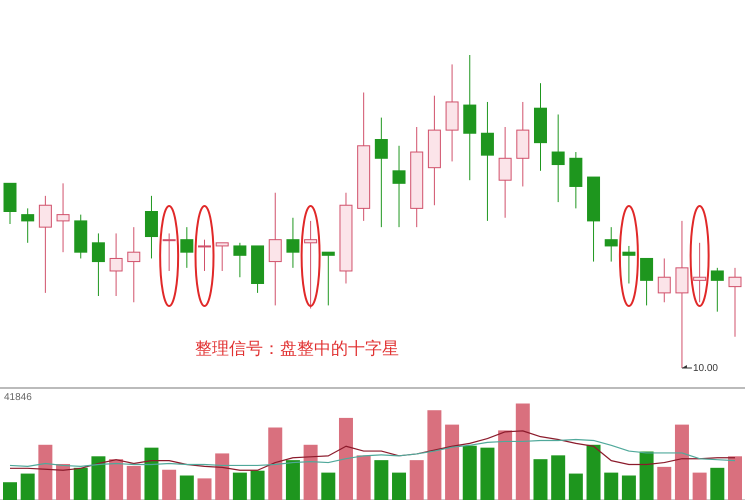 The image size is (745, 500). Describe the element at coordinates (705, 368) in the screenshot. I see `annotation: 10.00` at that location.